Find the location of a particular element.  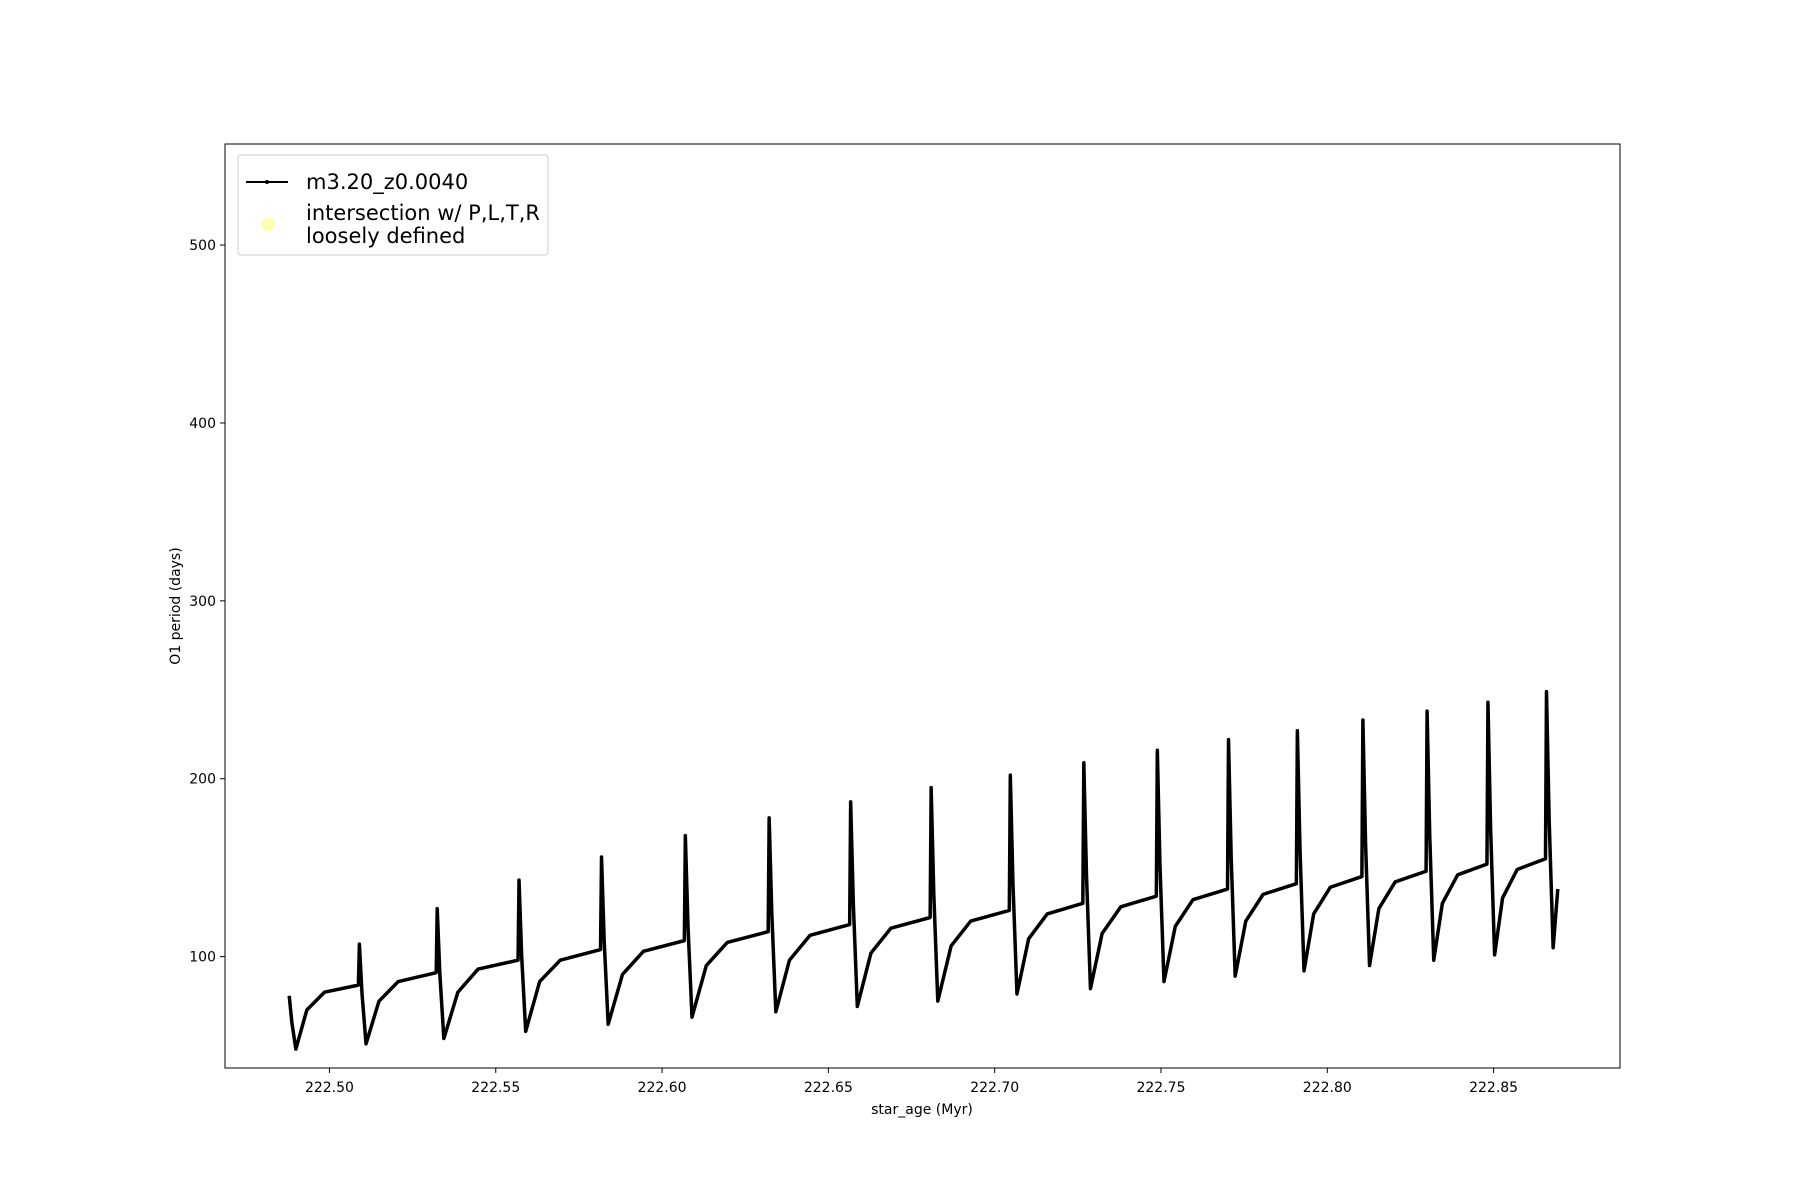

y-axis-label: O1 period (days) is located at coordinates (176, 605).